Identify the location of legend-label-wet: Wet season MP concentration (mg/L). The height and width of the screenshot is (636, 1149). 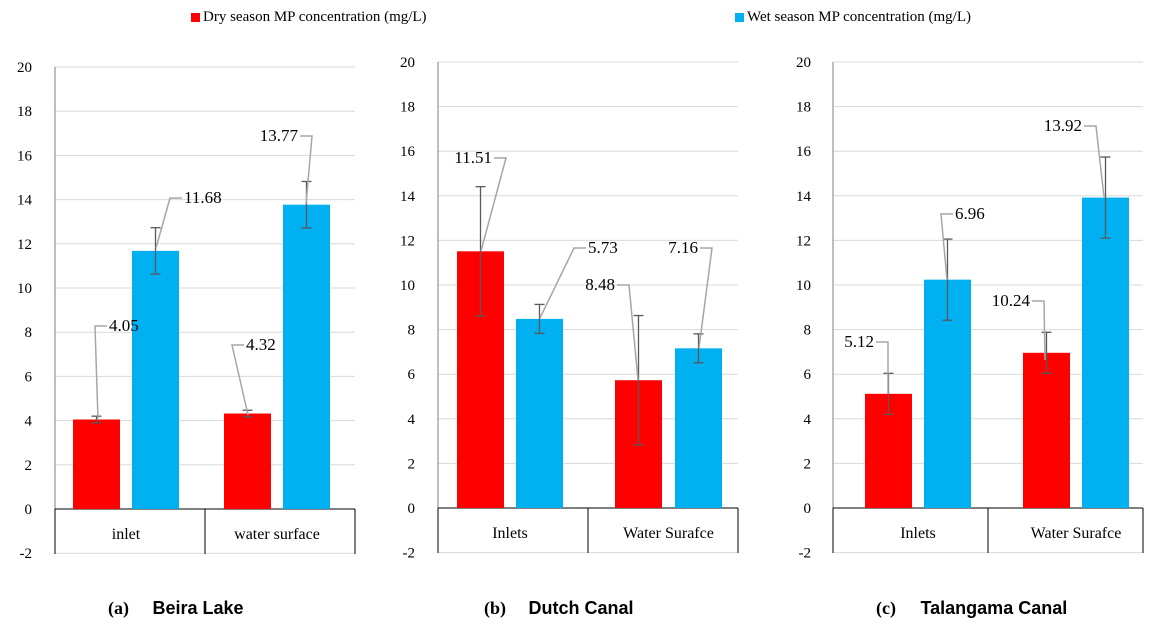
(859, 17).